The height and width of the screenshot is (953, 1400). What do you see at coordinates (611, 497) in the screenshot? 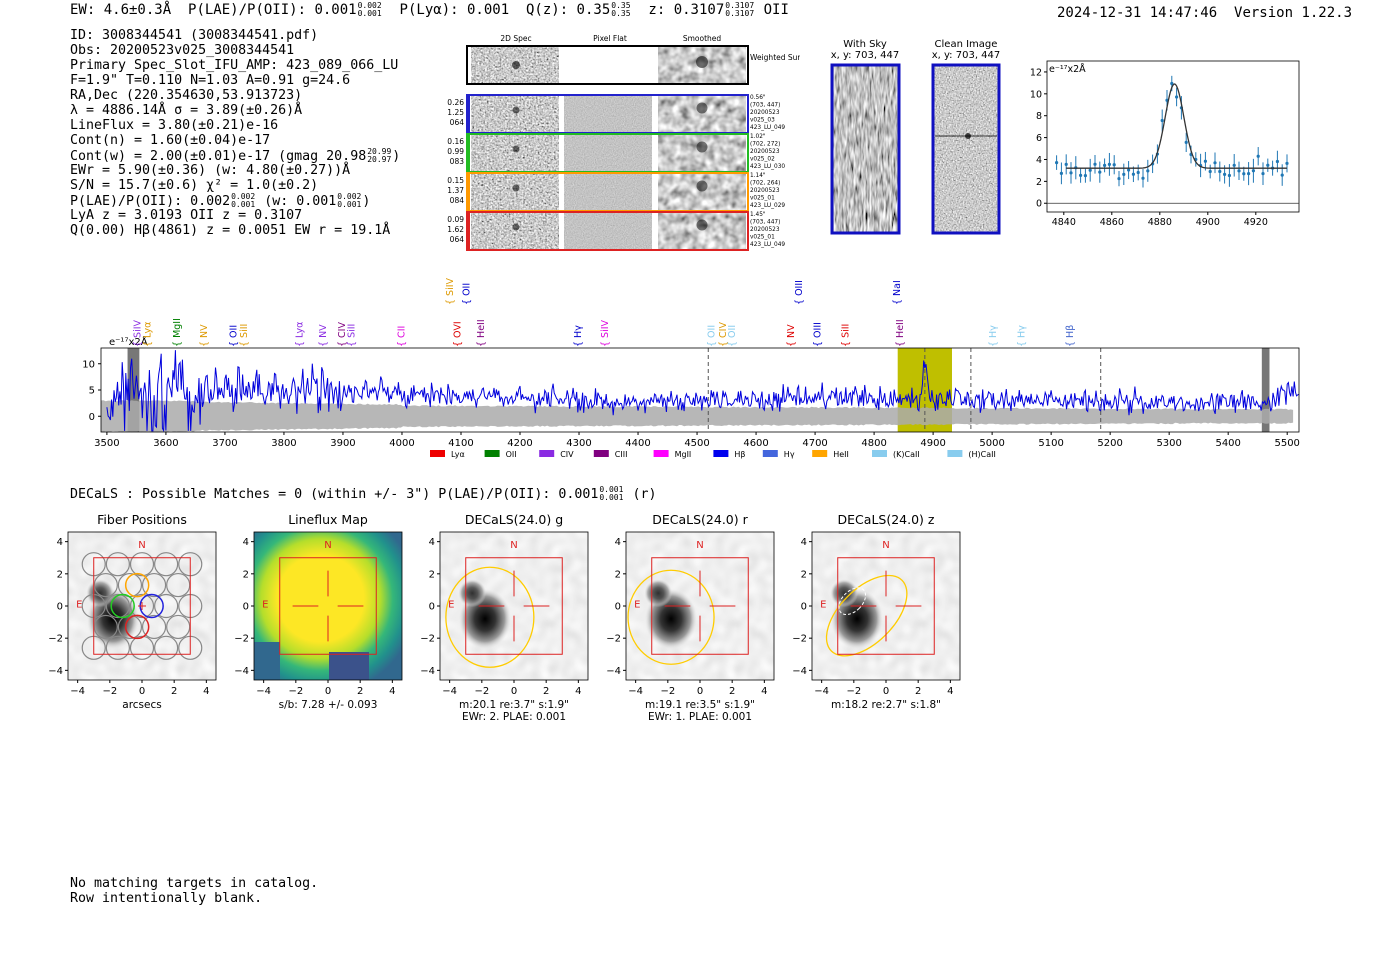
I see `decals-lo: 0.001` at bounding box center [611, 497].